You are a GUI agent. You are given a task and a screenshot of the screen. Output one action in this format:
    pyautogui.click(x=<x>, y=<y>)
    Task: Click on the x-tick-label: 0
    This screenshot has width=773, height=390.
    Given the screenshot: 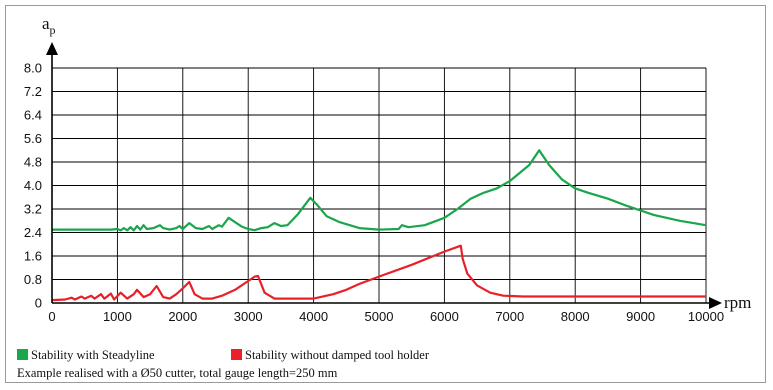 What is the action you would take?
    pyautogui.click(x=51, y=316)
    